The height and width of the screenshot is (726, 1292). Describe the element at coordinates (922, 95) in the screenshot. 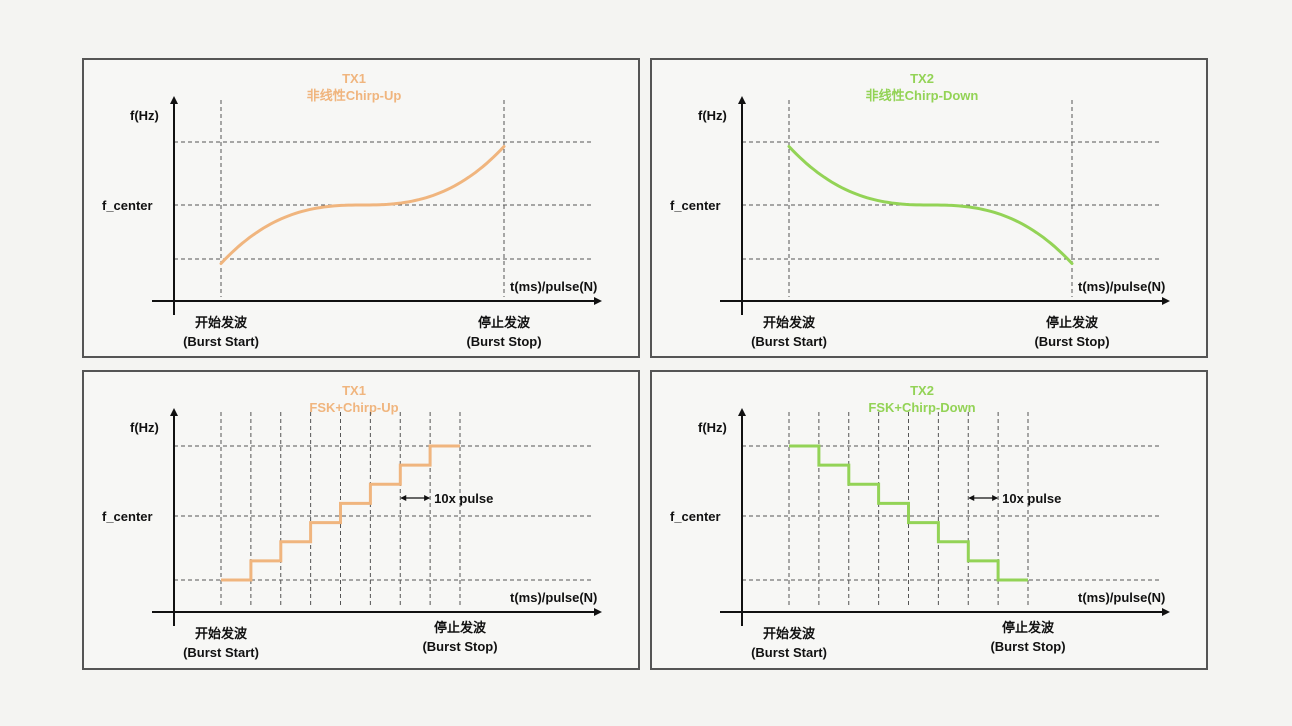

I see `panel-subtitle: 非线性Chirp-Down` at that location.